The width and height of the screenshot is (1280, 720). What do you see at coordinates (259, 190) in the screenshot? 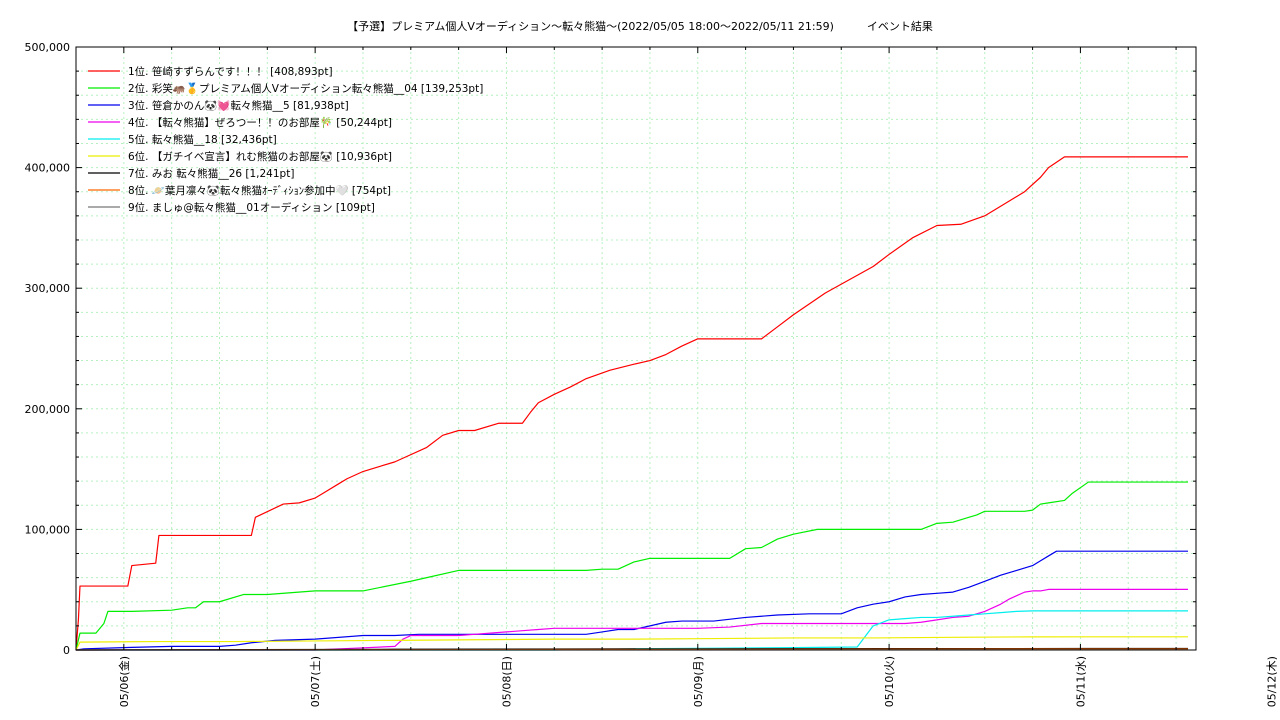
I see `legend-label: 8位. 🪐葉月凛々🐼転々熊猫ｵｰﾃﾞｨｼｮﾝ参加中🤍 [754pt]` at bounding box center [259, 190].